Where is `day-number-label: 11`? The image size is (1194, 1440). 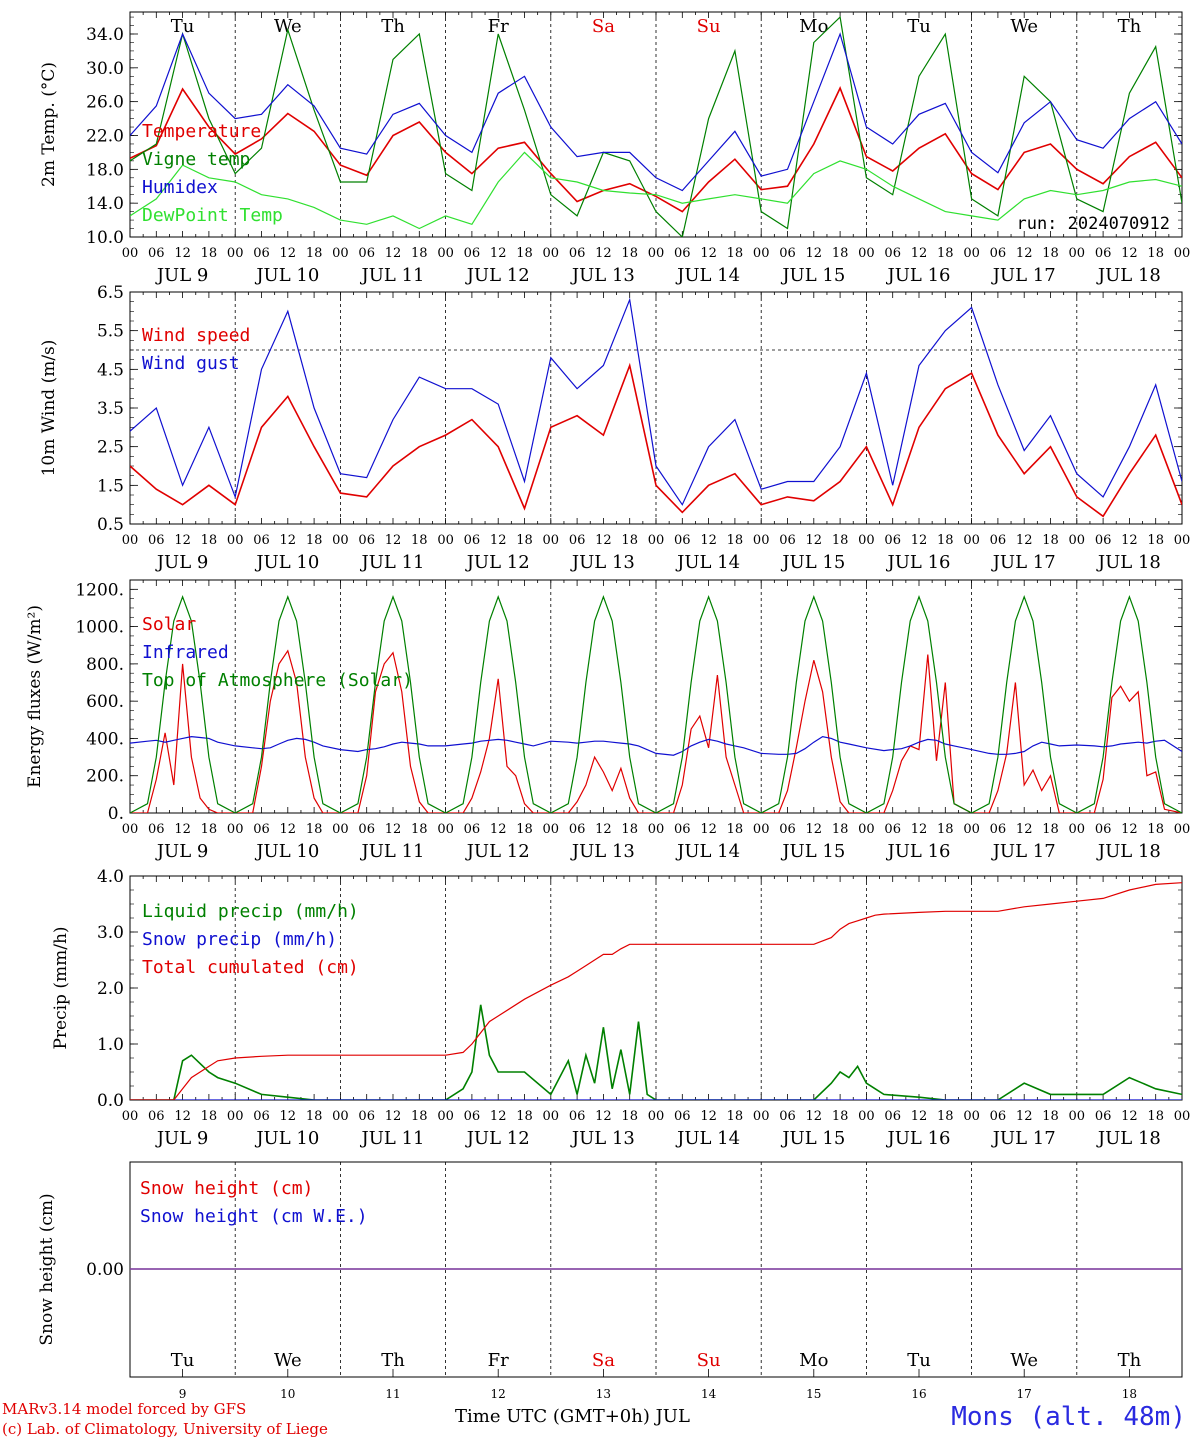
day-number-label: 11 is located at coordinates (392, 1394).